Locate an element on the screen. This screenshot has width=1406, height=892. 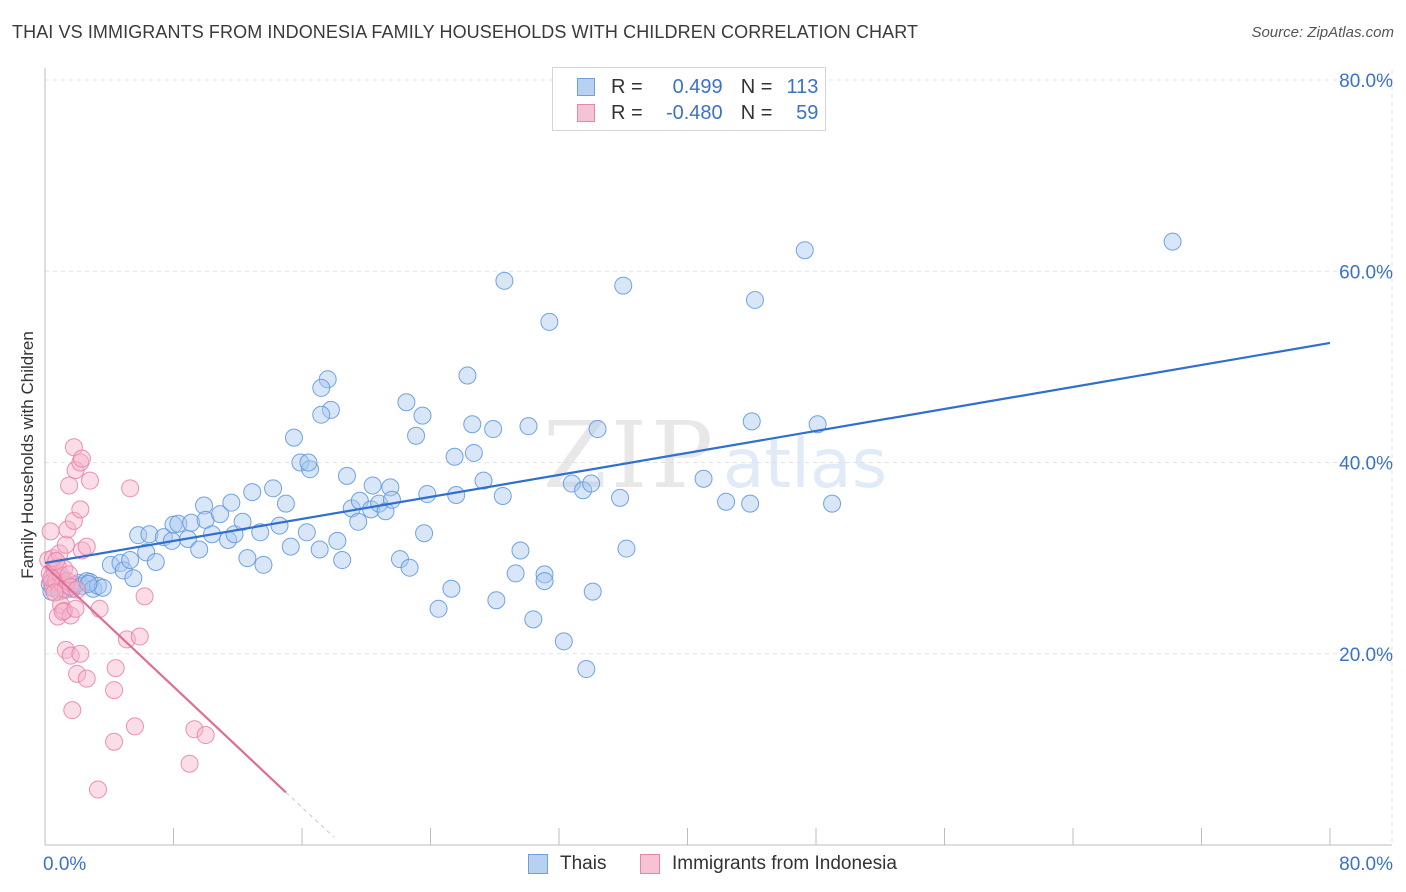
legend-r-value-thais: 0.499 is located at coordinates (697, 86).